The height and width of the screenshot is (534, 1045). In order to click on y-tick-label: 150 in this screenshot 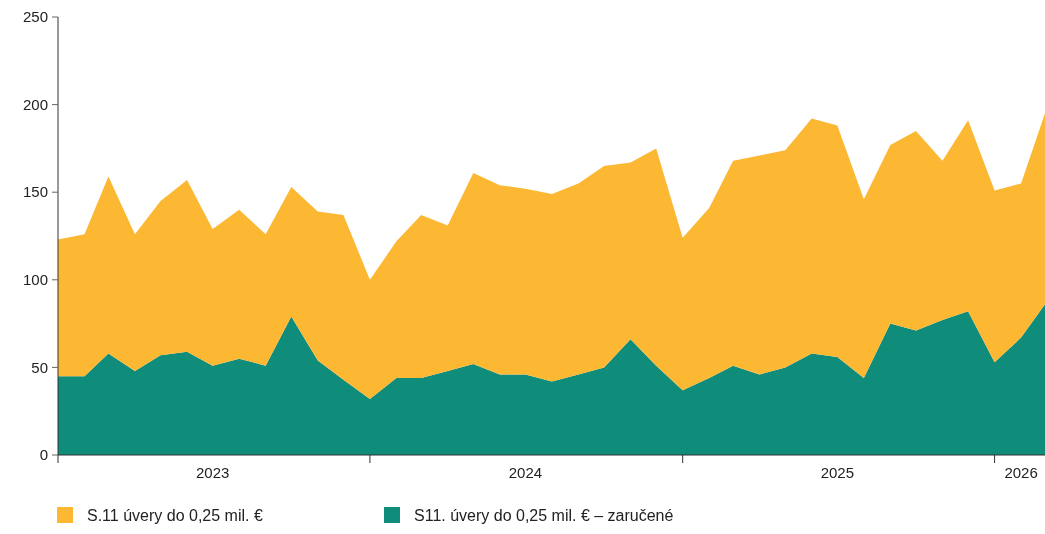, I will do `click(35, 192)`.